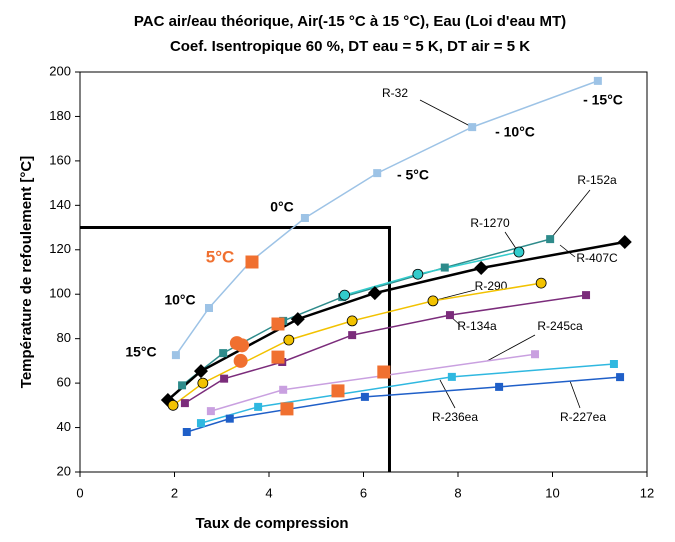  What do you see at coordinates (174, 492) in the screenshot?
I see `x-tick-label: 2` at bounding box center [174, 492].